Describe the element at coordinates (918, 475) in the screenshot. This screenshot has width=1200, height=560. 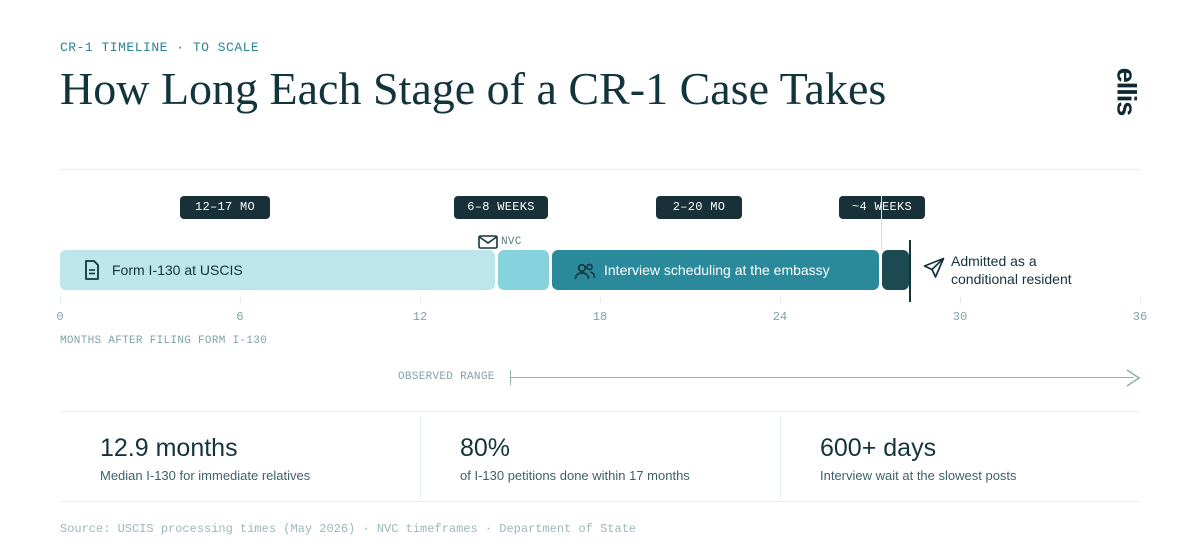
I see `stat-days-label: Interview wait at the slowest posts` at that location.